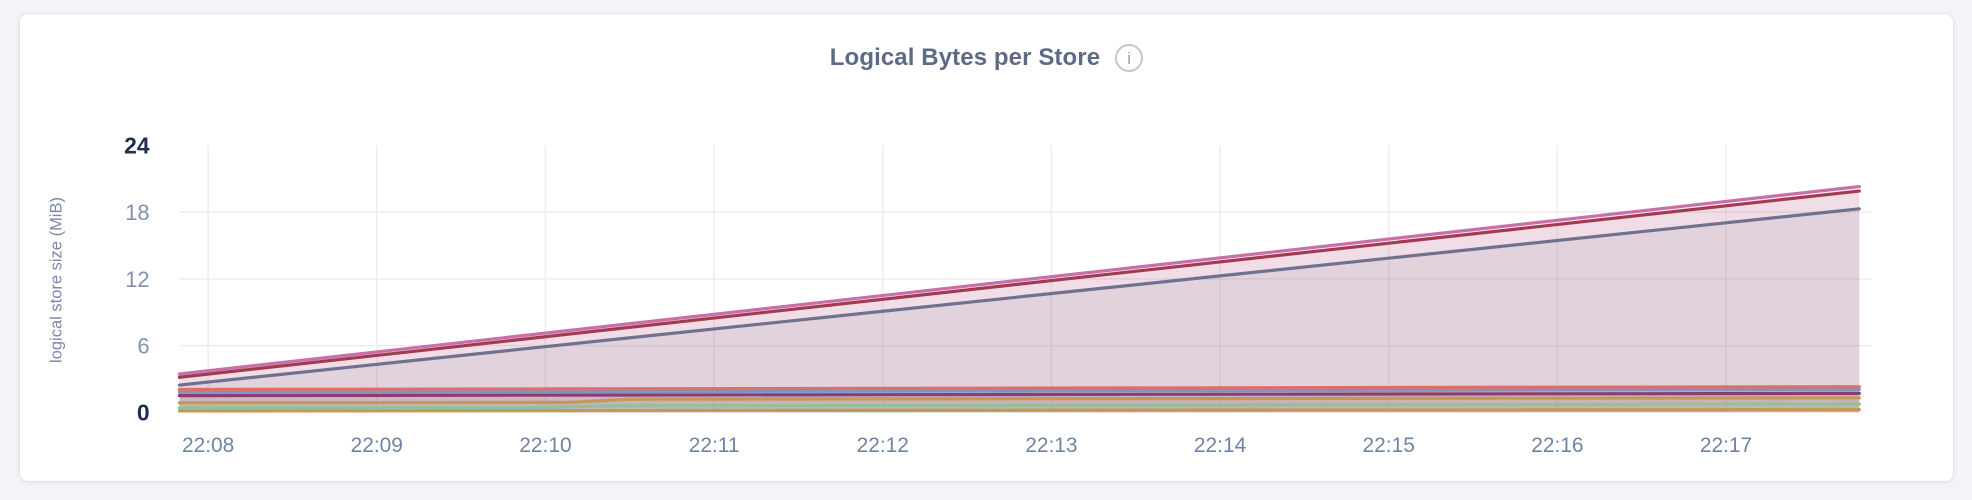  I want to click on y-tick-label: 6, so click(143, 346).